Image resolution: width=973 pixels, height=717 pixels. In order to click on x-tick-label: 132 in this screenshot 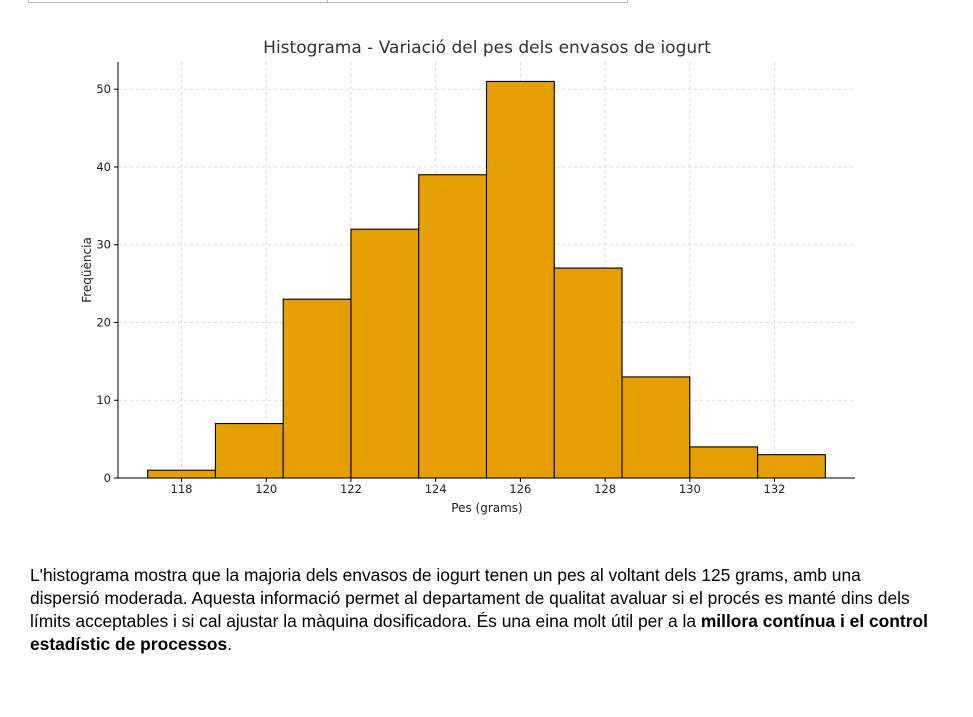, I will do `click(775, 489)`.